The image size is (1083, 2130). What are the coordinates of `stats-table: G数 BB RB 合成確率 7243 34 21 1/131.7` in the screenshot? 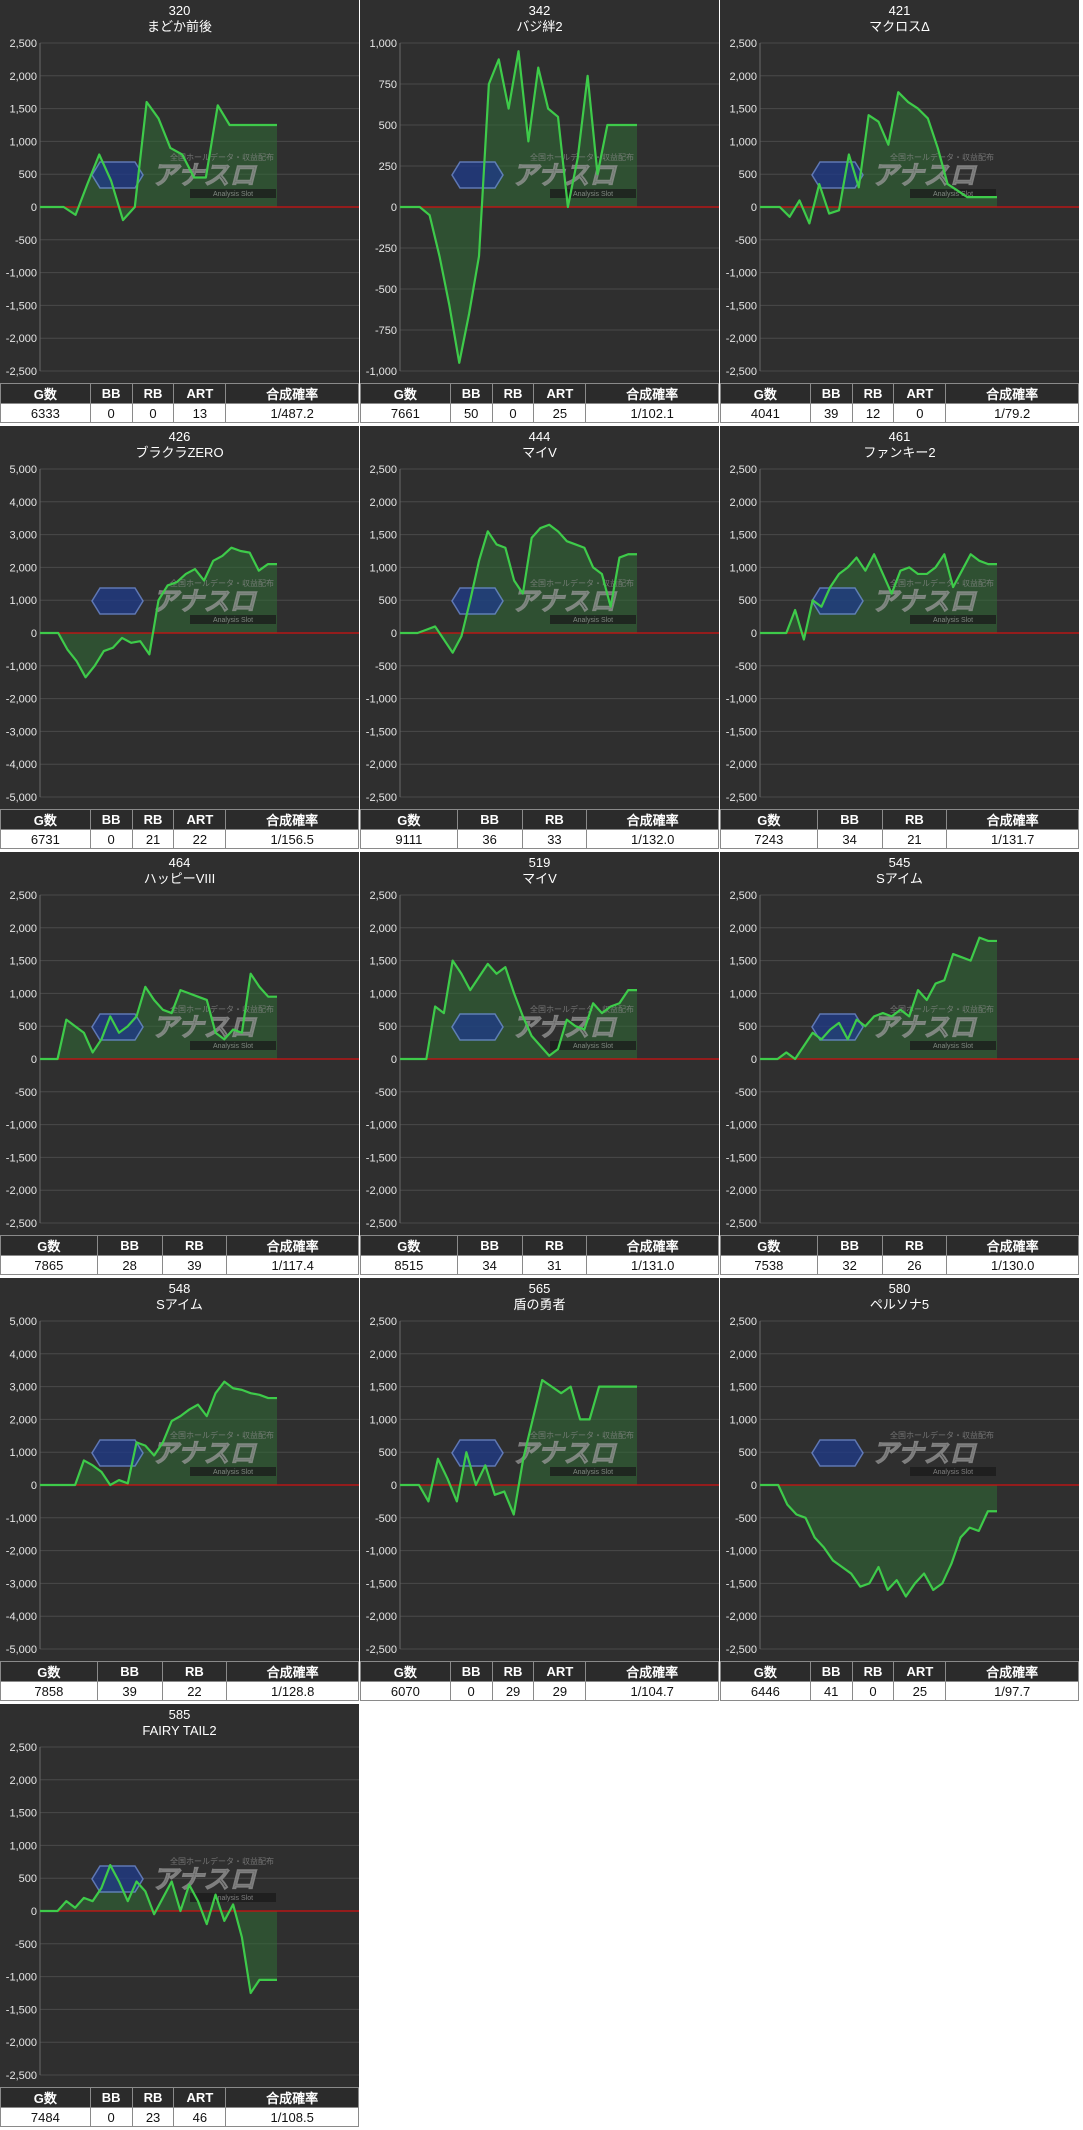 It's located at (899, 829).